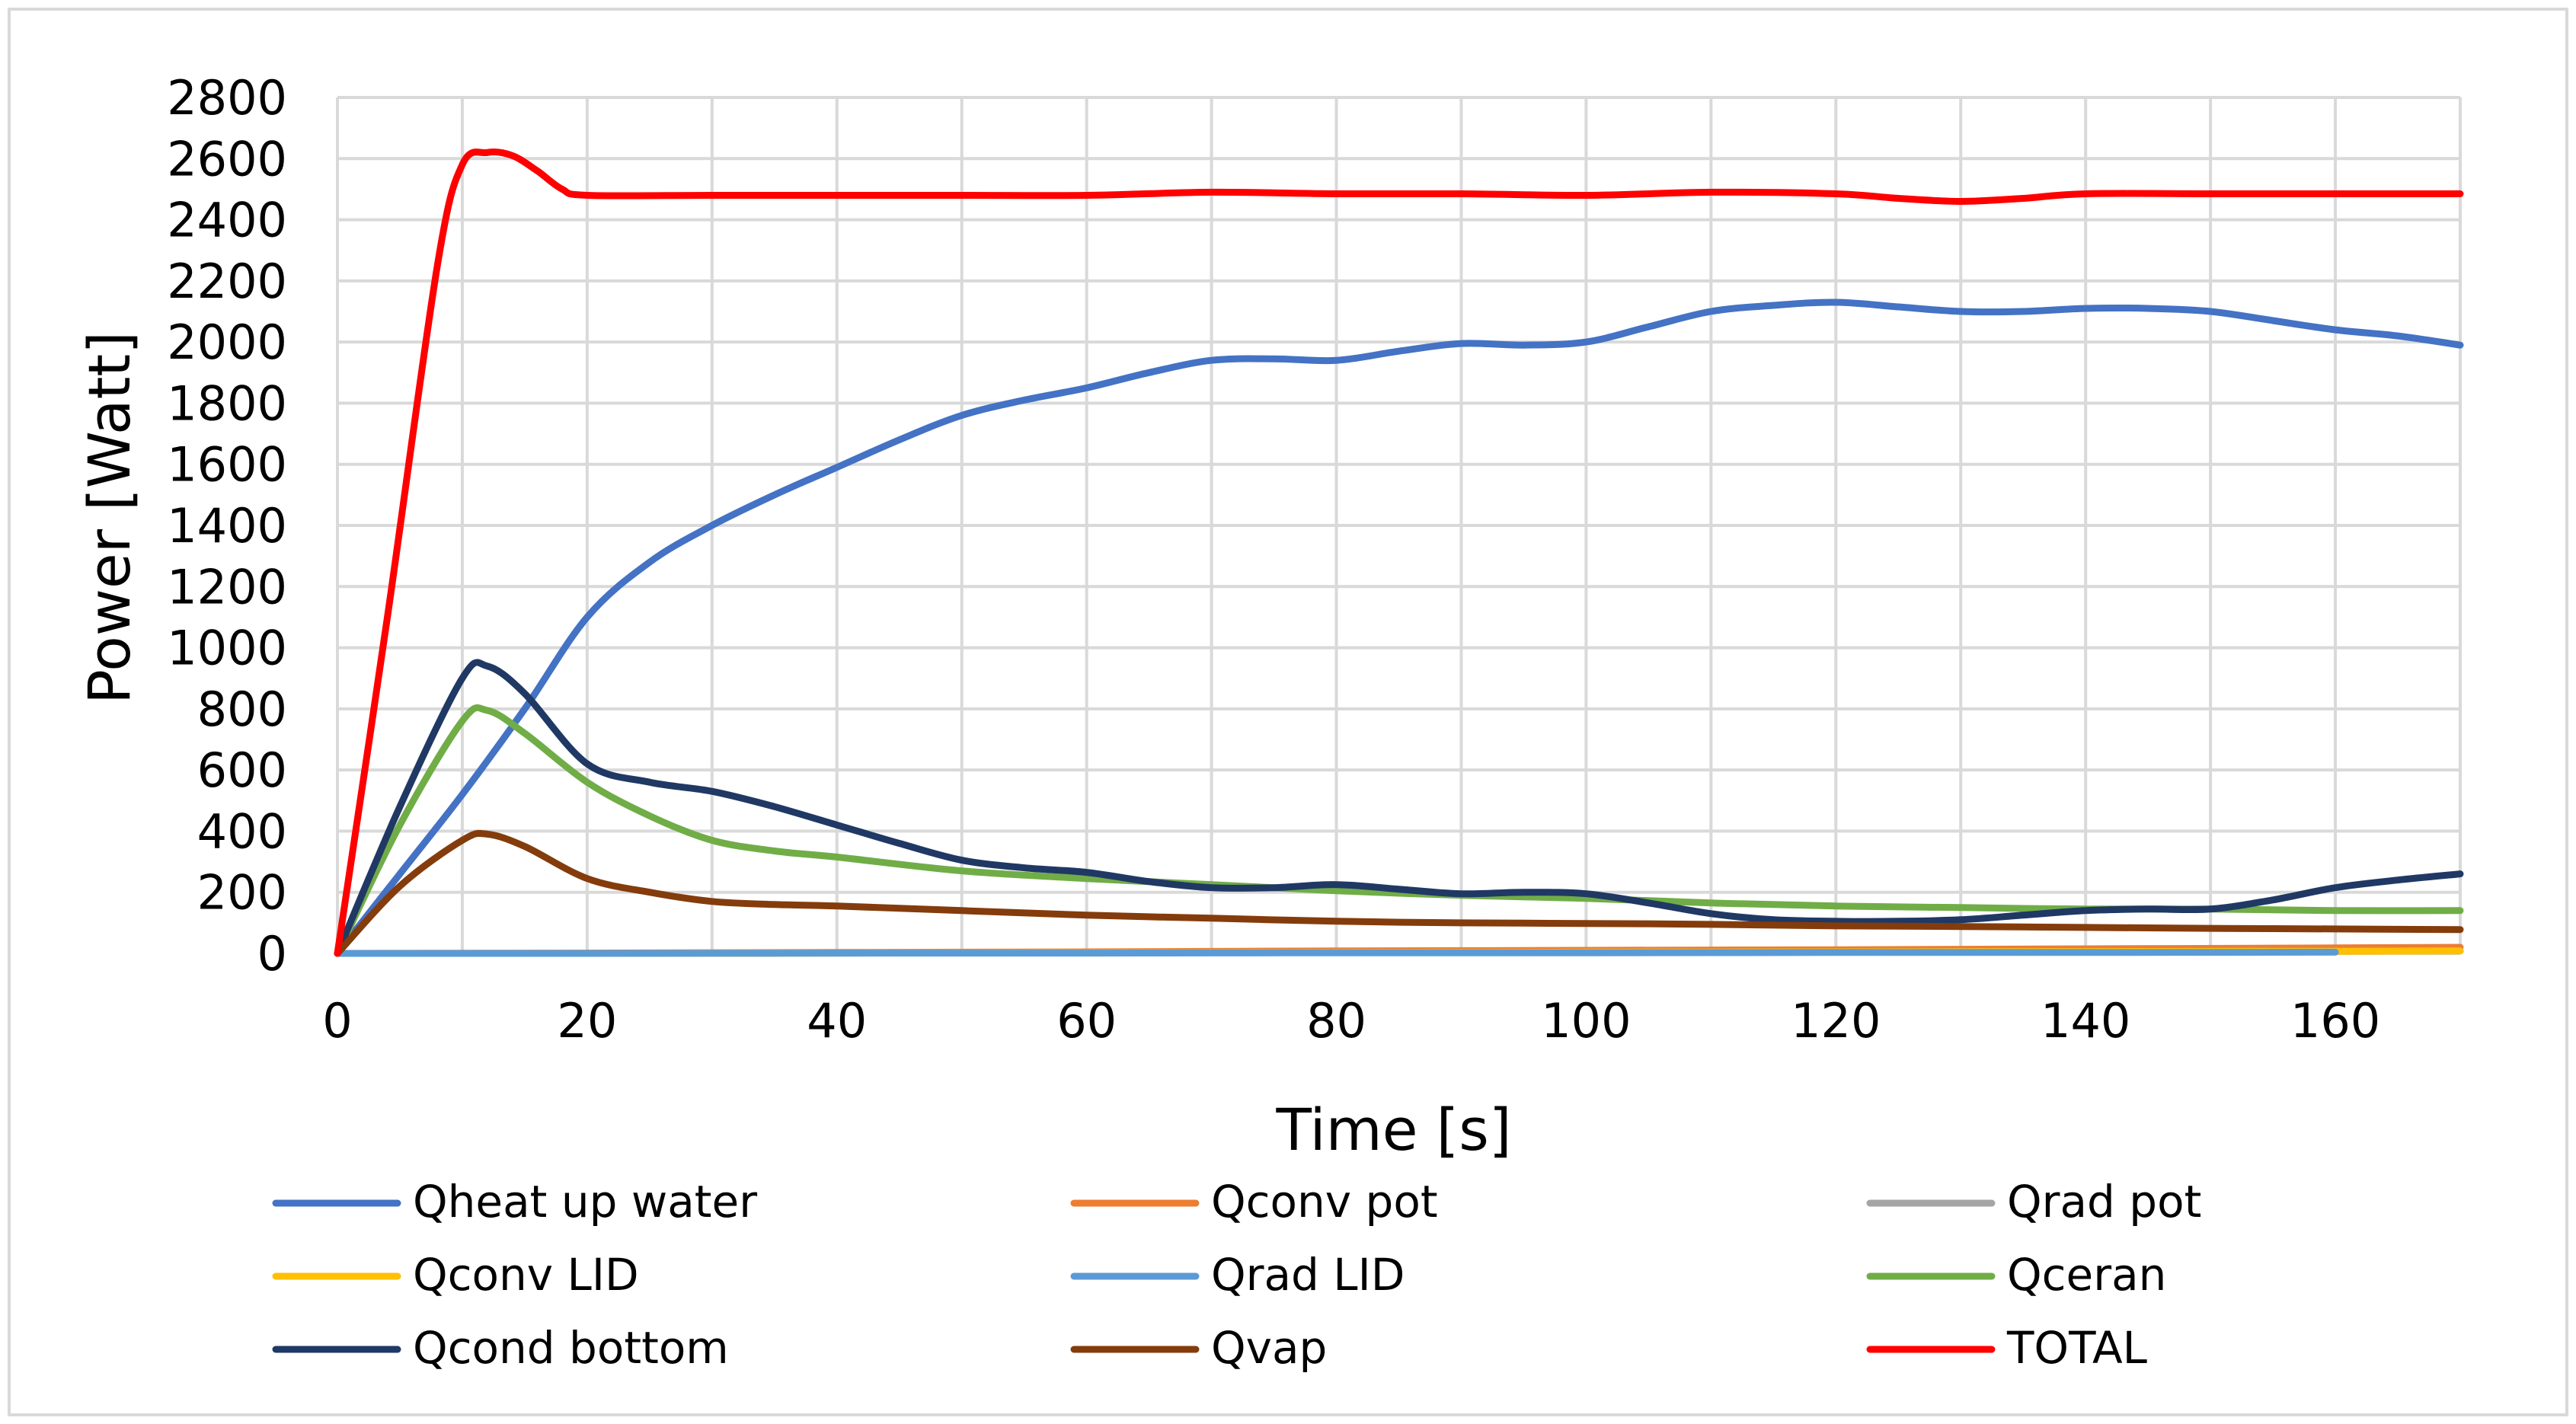 The height and width of the screenshot is (1424, 2576). What do you see at coordinates (1336, 1021) in the screenshot?
I see `x-tick-label: 80` at bounding box center [1336, 1021].